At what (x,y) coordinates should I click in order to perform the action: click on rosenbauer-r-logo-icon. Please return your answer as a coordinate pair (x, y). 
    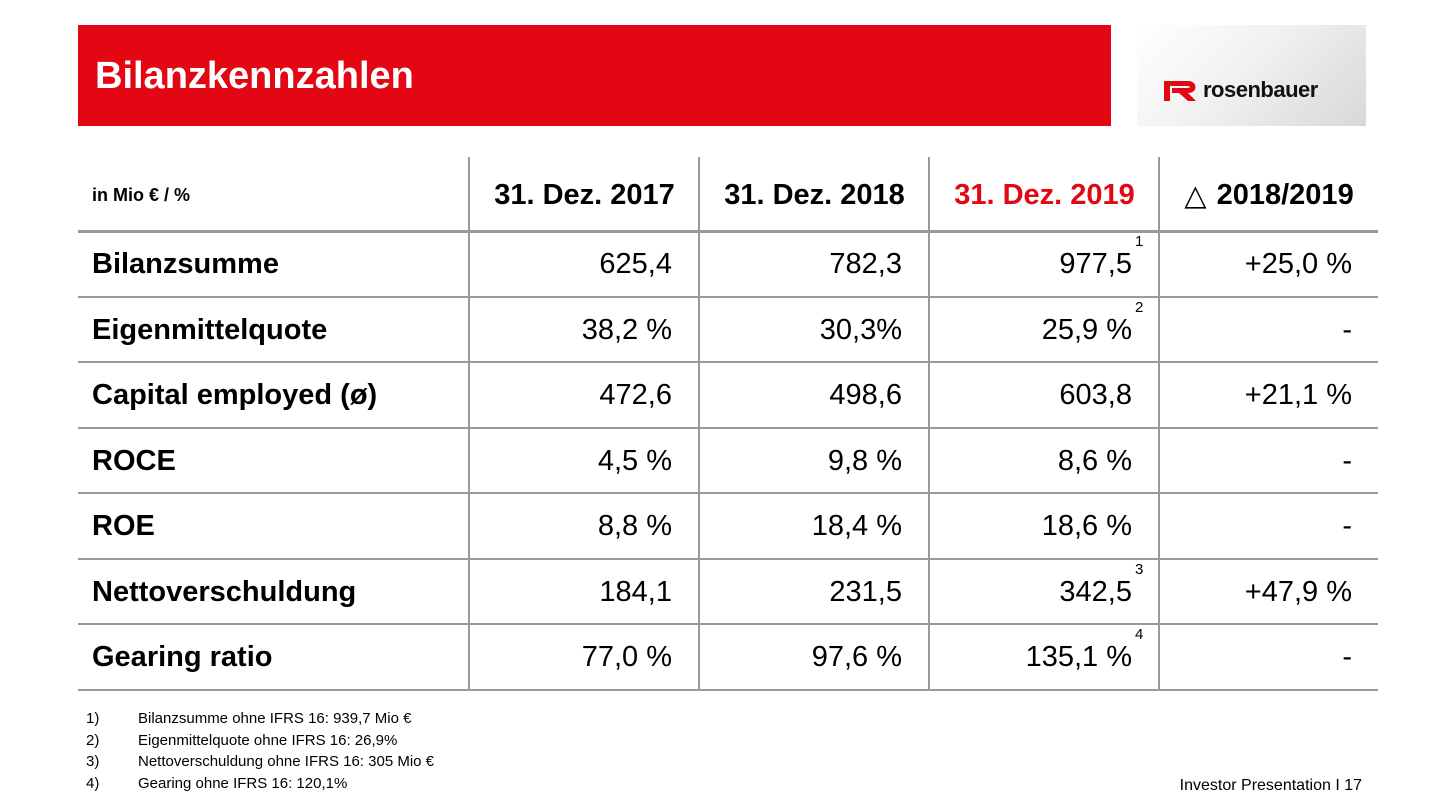
    Looking at the image, I should click on (1180, 91).